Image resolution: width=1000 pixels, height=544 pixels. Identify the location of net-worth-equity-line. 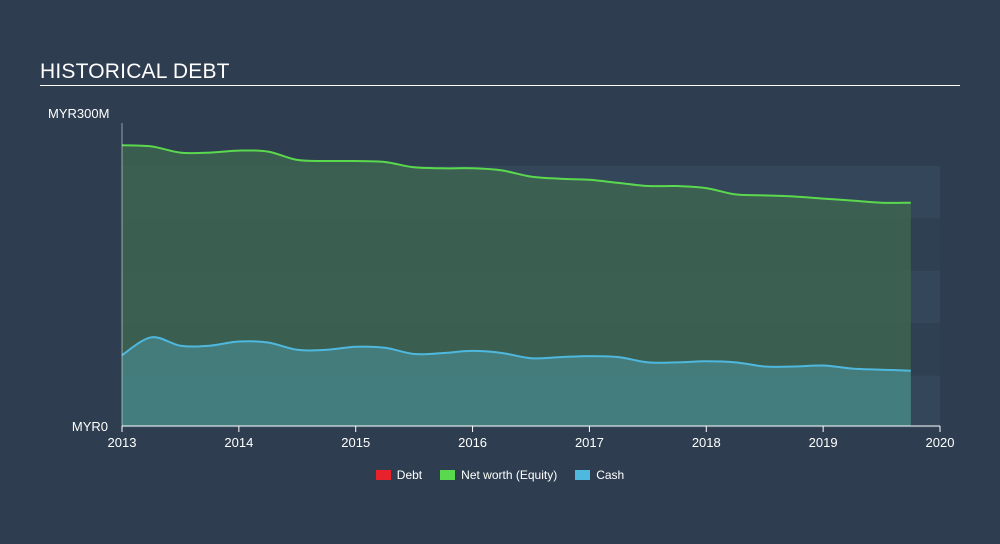
(516, 174).